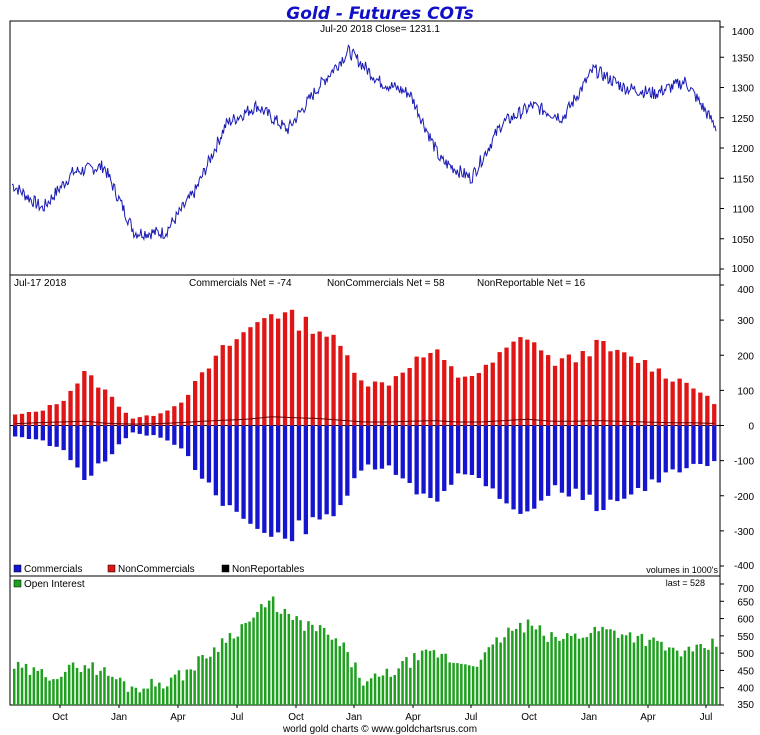 The height and width of the screenshot is (735, 760). What do you see at coordinates (382, 714) in the screenshot?
I see `x-axis: Oct Jan Apr Jul Oct Jan Apr Jul Oct Jan Apr Jul` at bounding box center [382, 714].